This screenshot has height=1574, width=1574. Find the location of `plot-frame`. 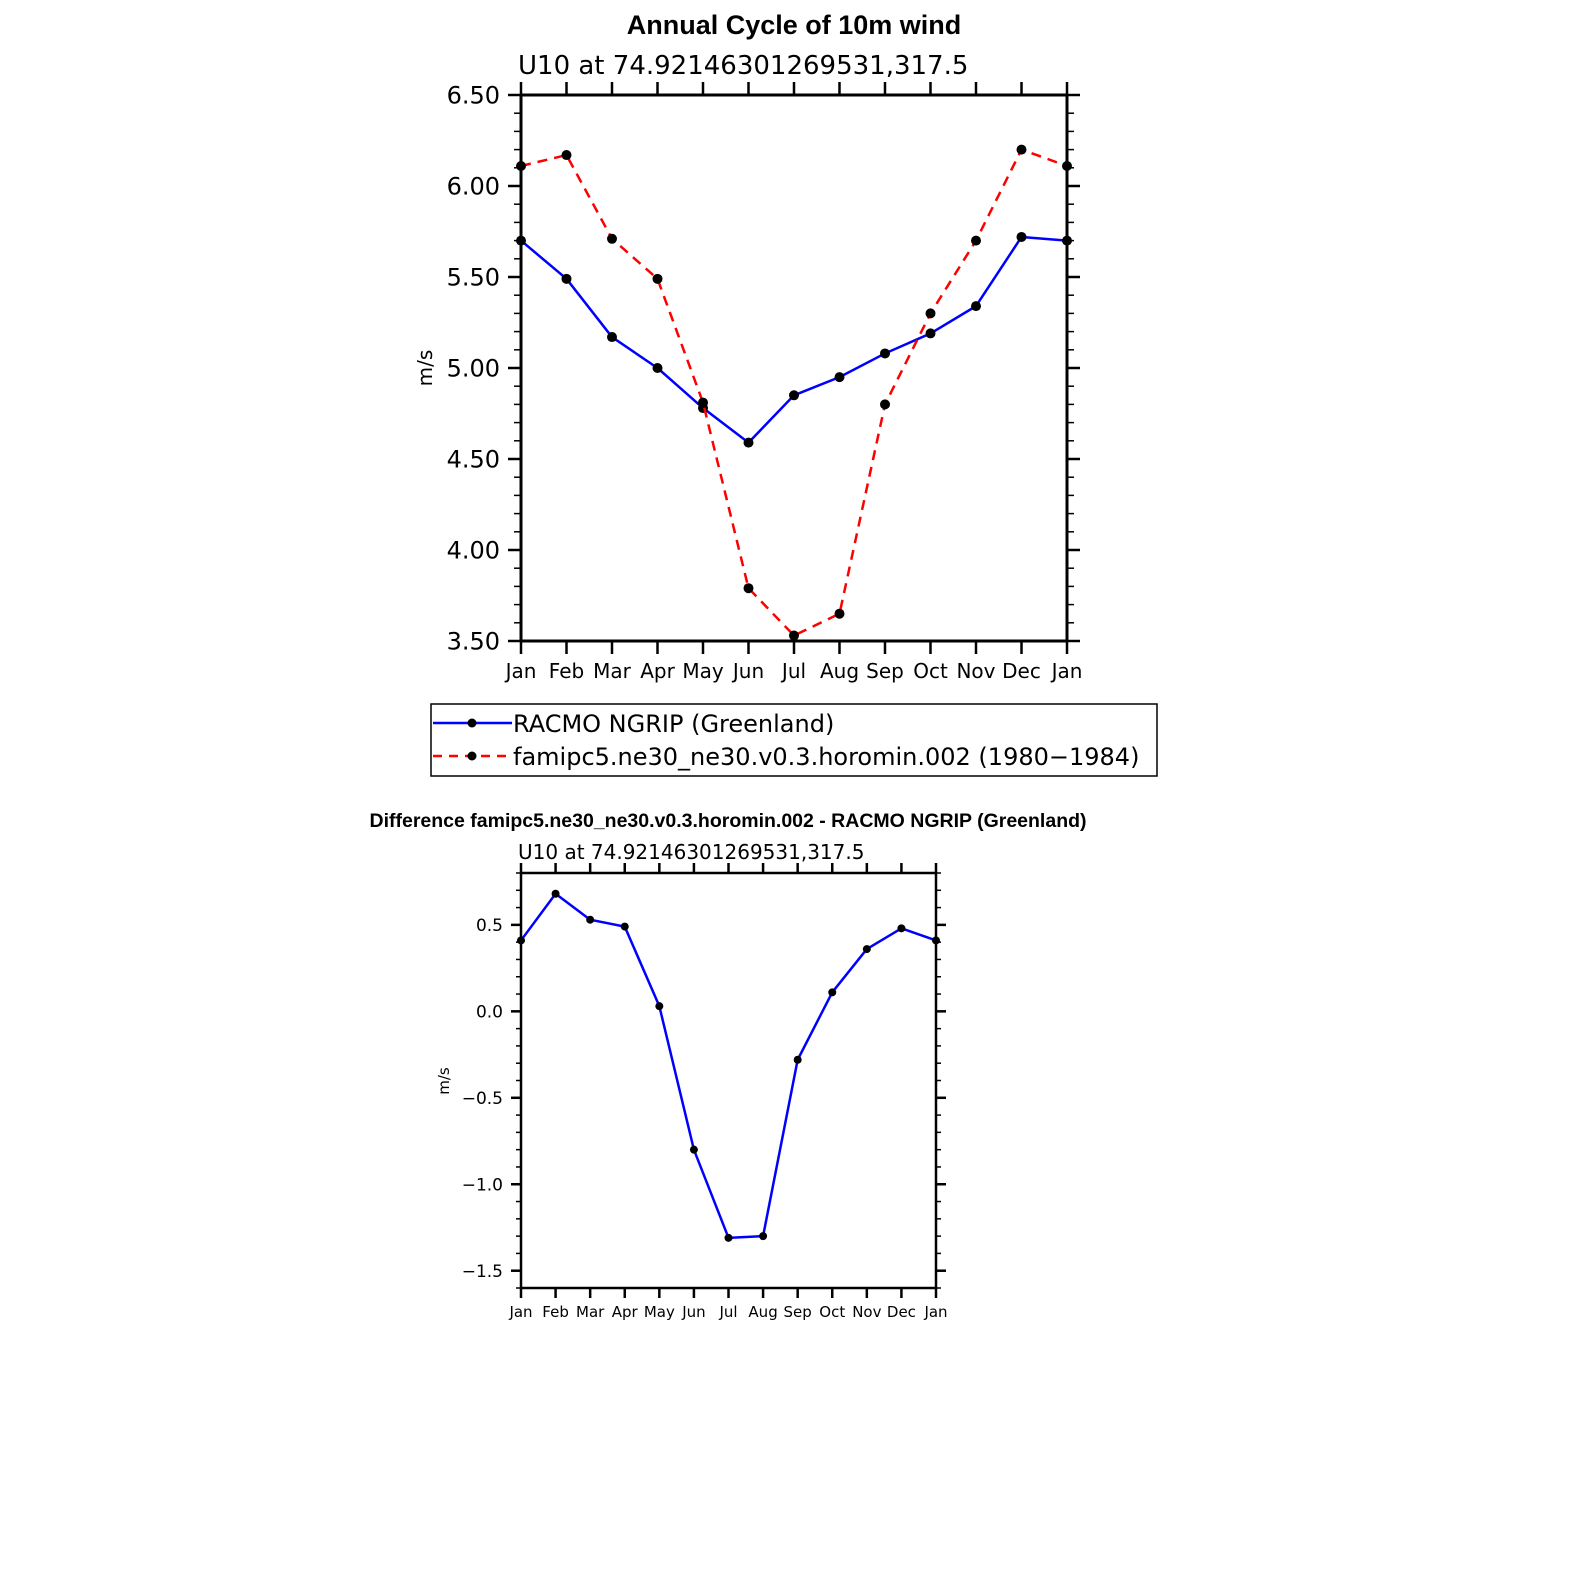

plot-frame is located at coordinates (794, 368).